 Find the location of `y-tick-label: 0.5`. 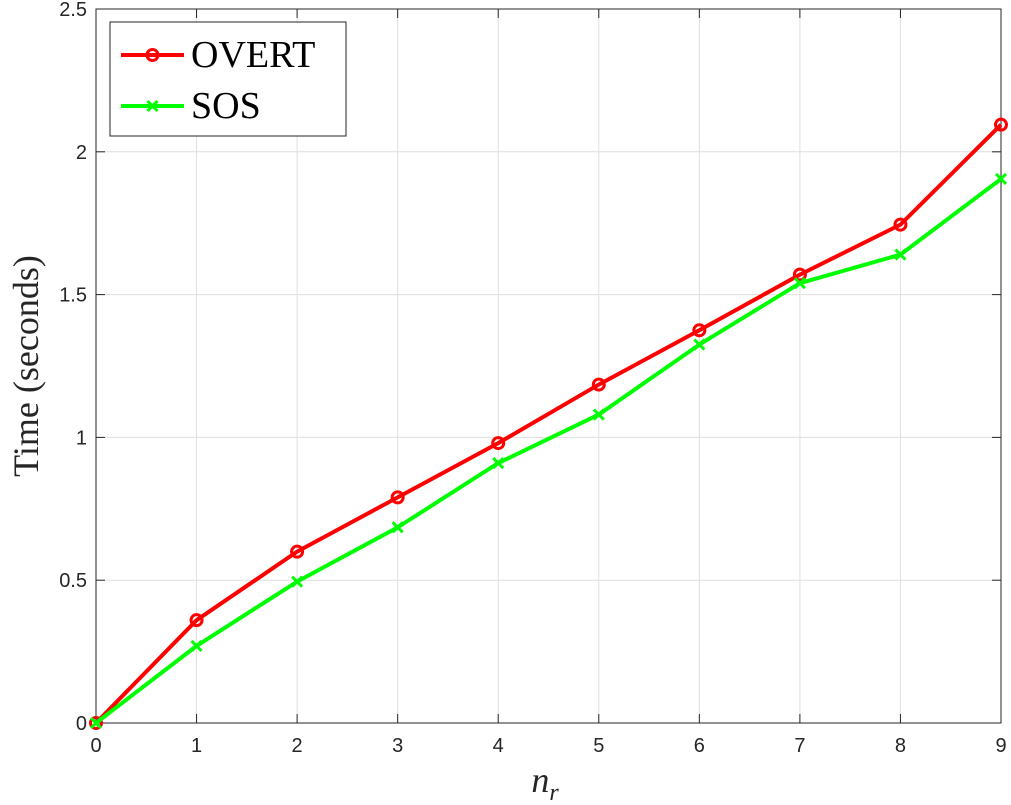

y-tick-label: 0.5 is located at coordinates (73, 581).